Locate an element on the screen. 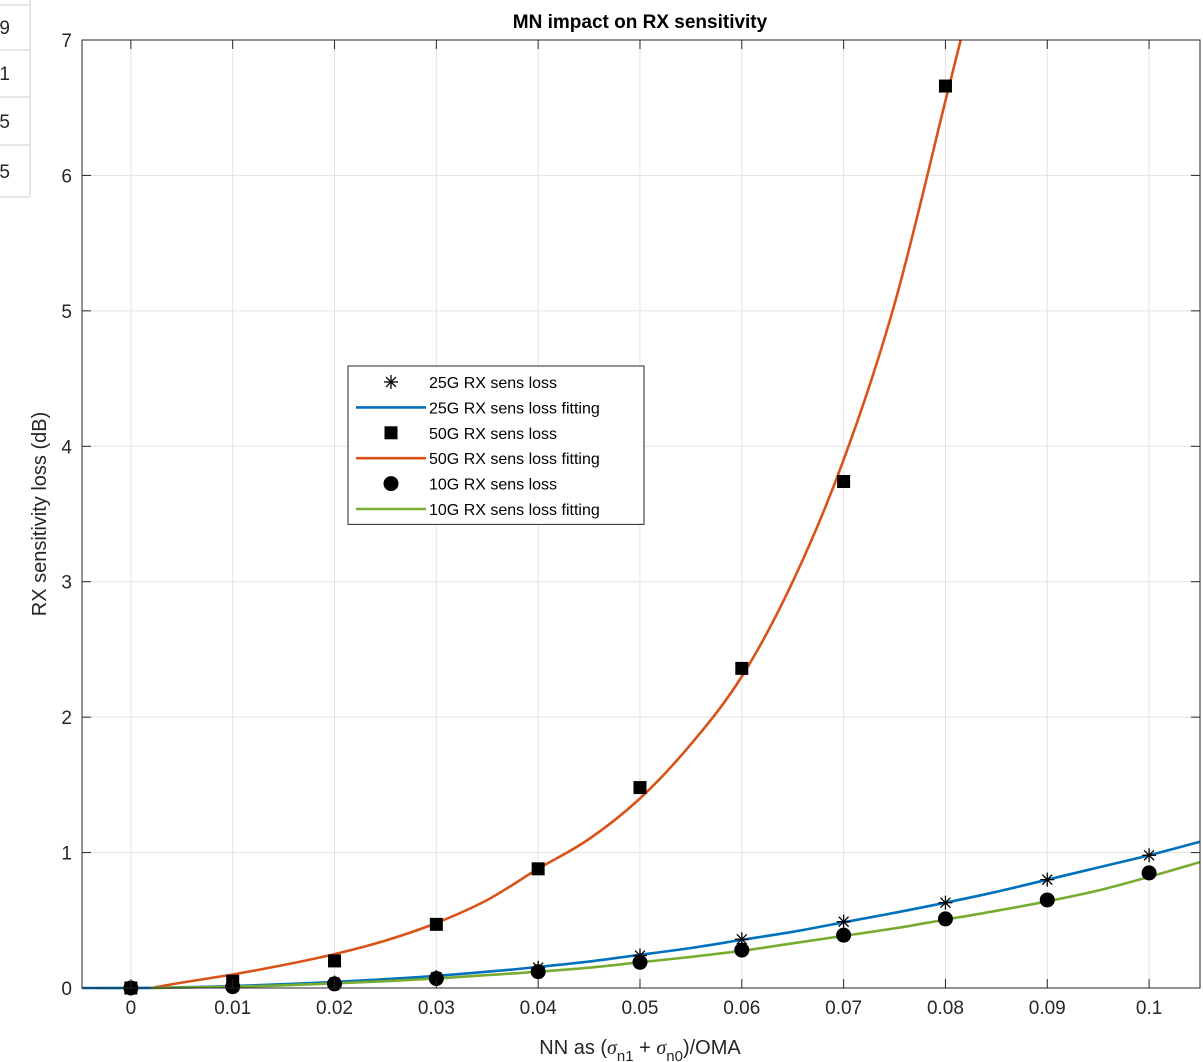 The height and width of the screenshot is (1062, 1203). legend-entry-label: 10G RX sens loss fitting is located at coordinates (514, 510).